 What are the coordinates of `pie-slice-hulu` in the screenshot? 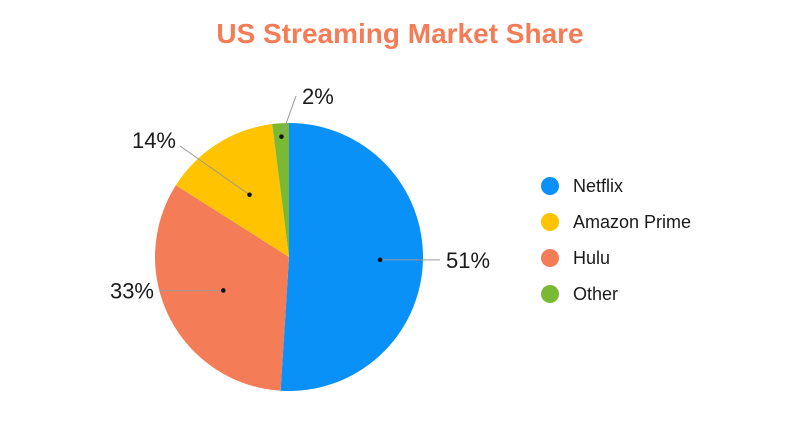 It's located at (222, 288).